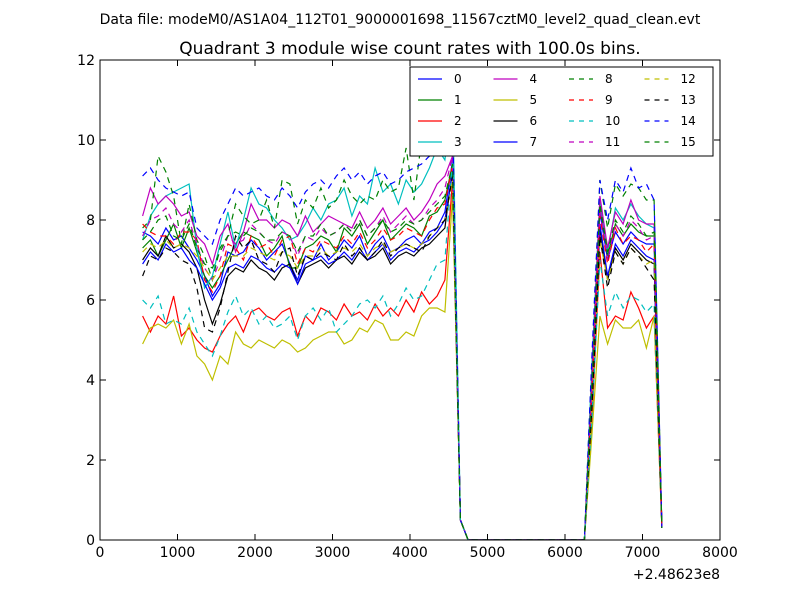 The height and width of the screenshot is (600, 800). I want to click on y-tick-label: 10, so click(86, 141).